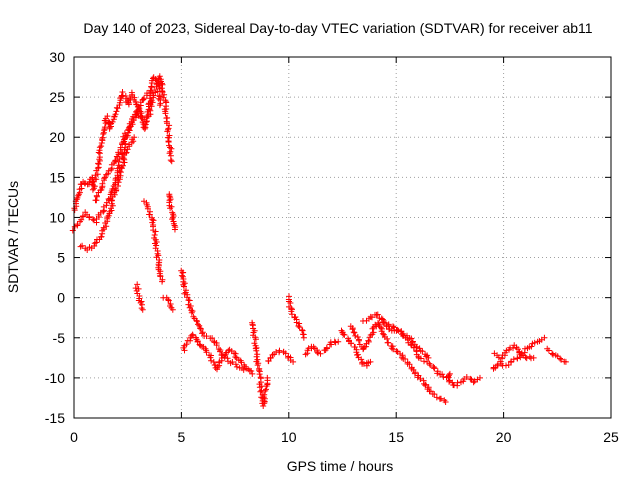  I want to click on y-tick-label: 10, so click(57, 217).